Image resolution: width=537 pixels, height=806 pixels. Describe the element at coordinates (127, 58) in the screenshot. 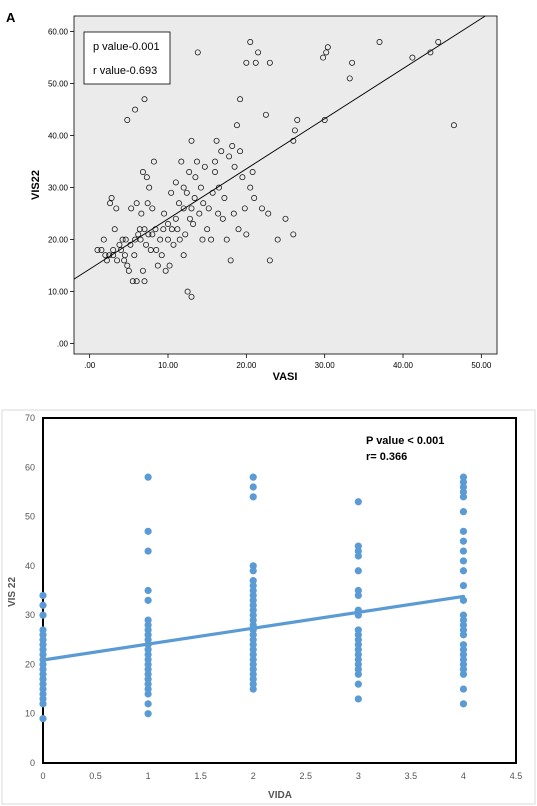

I see `panel-a-annotation-box` at that location.